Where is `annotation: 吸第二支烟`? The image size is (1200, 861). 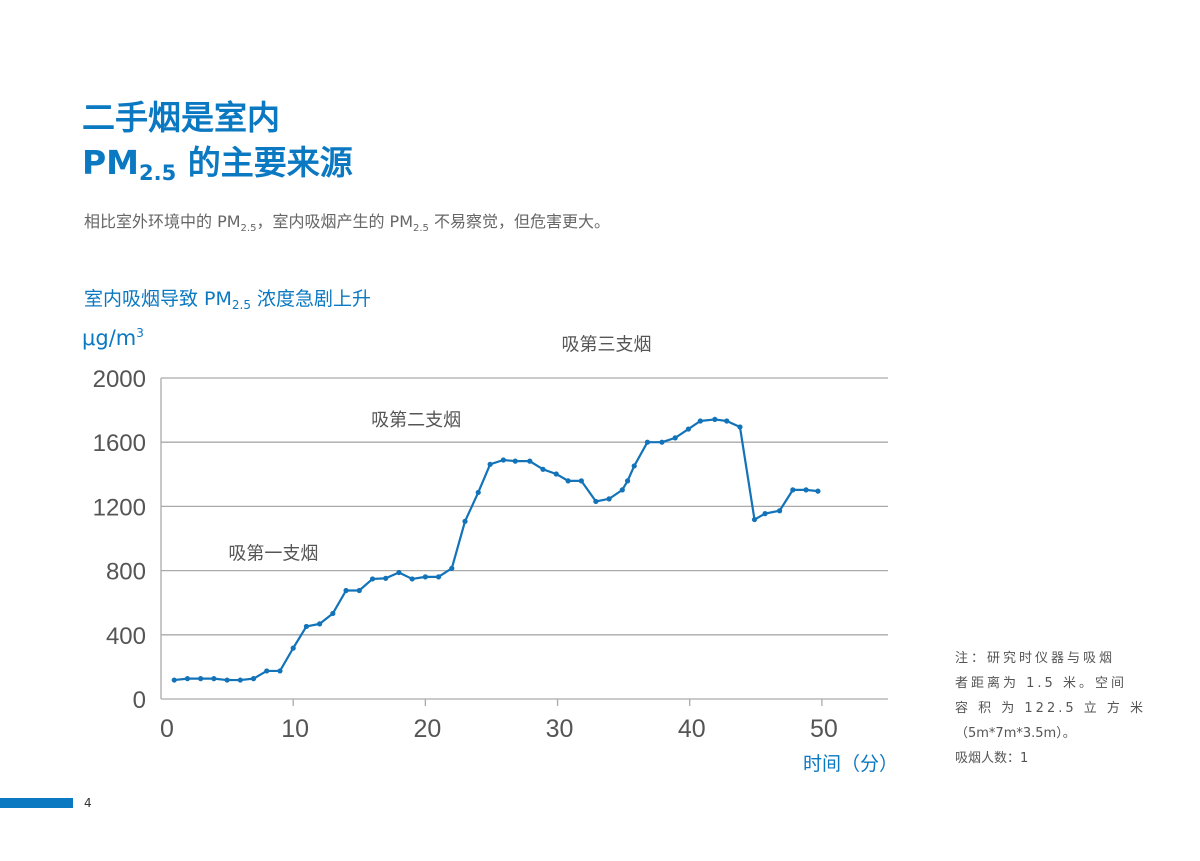
annotation: 吸第二支烟 is located at coordinates (416, 420).